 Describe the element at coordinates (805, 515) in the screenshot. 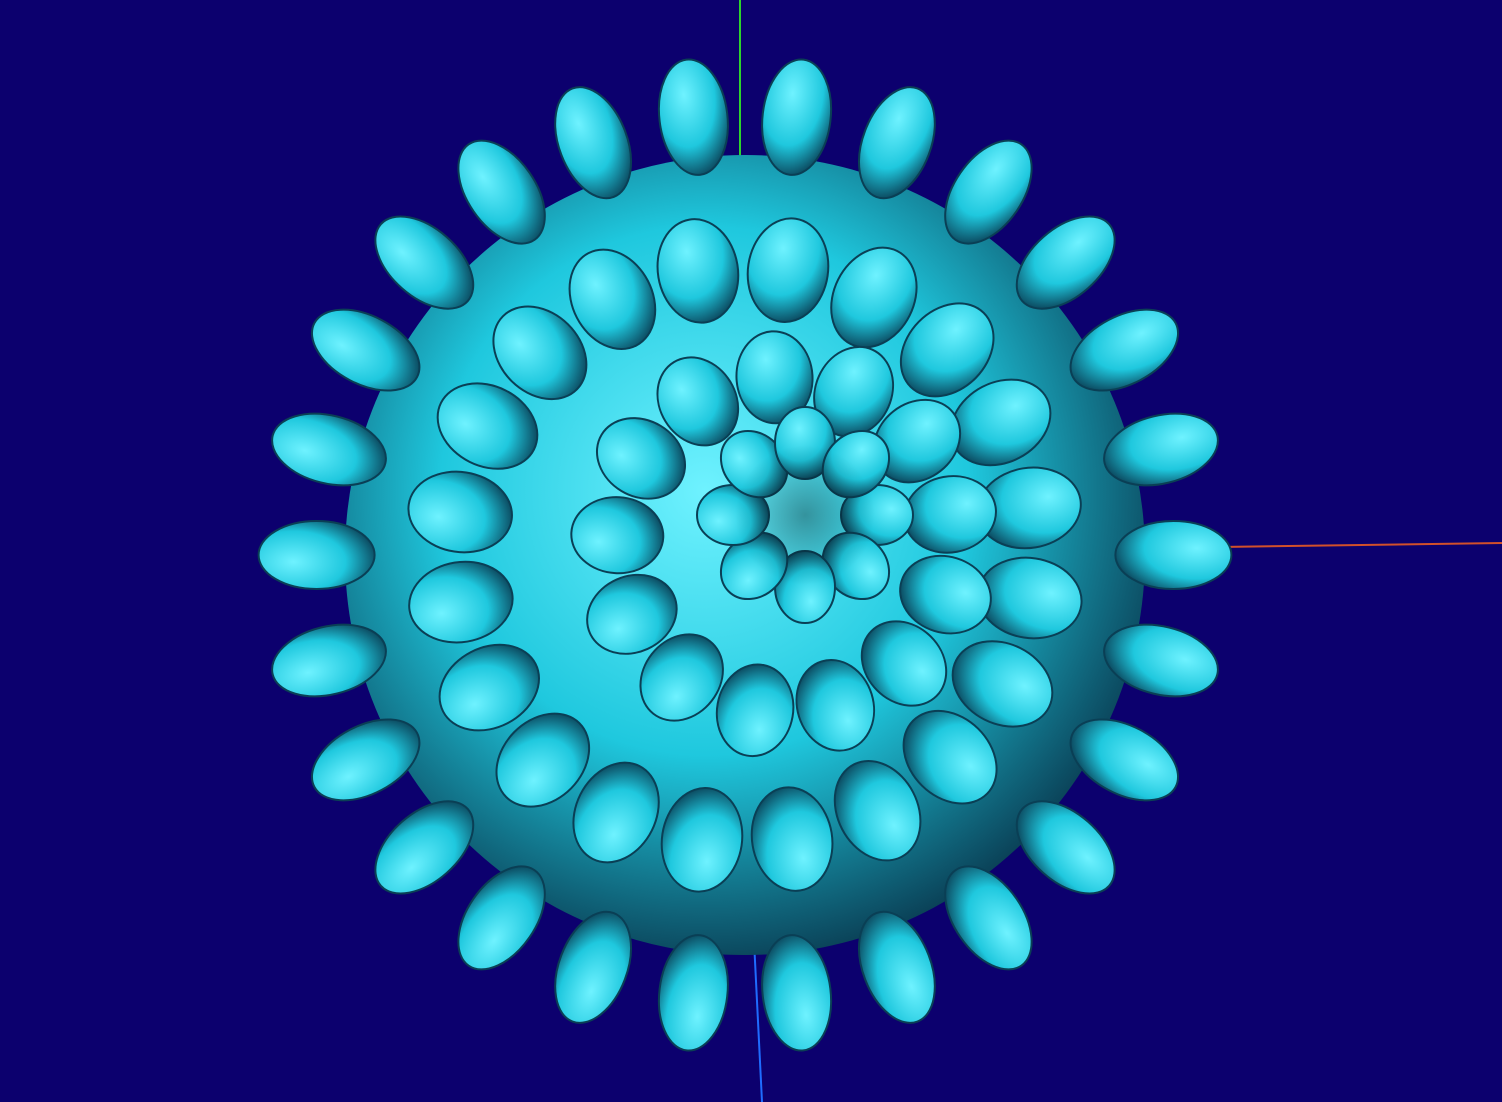

I see `core-shadow` at that location.